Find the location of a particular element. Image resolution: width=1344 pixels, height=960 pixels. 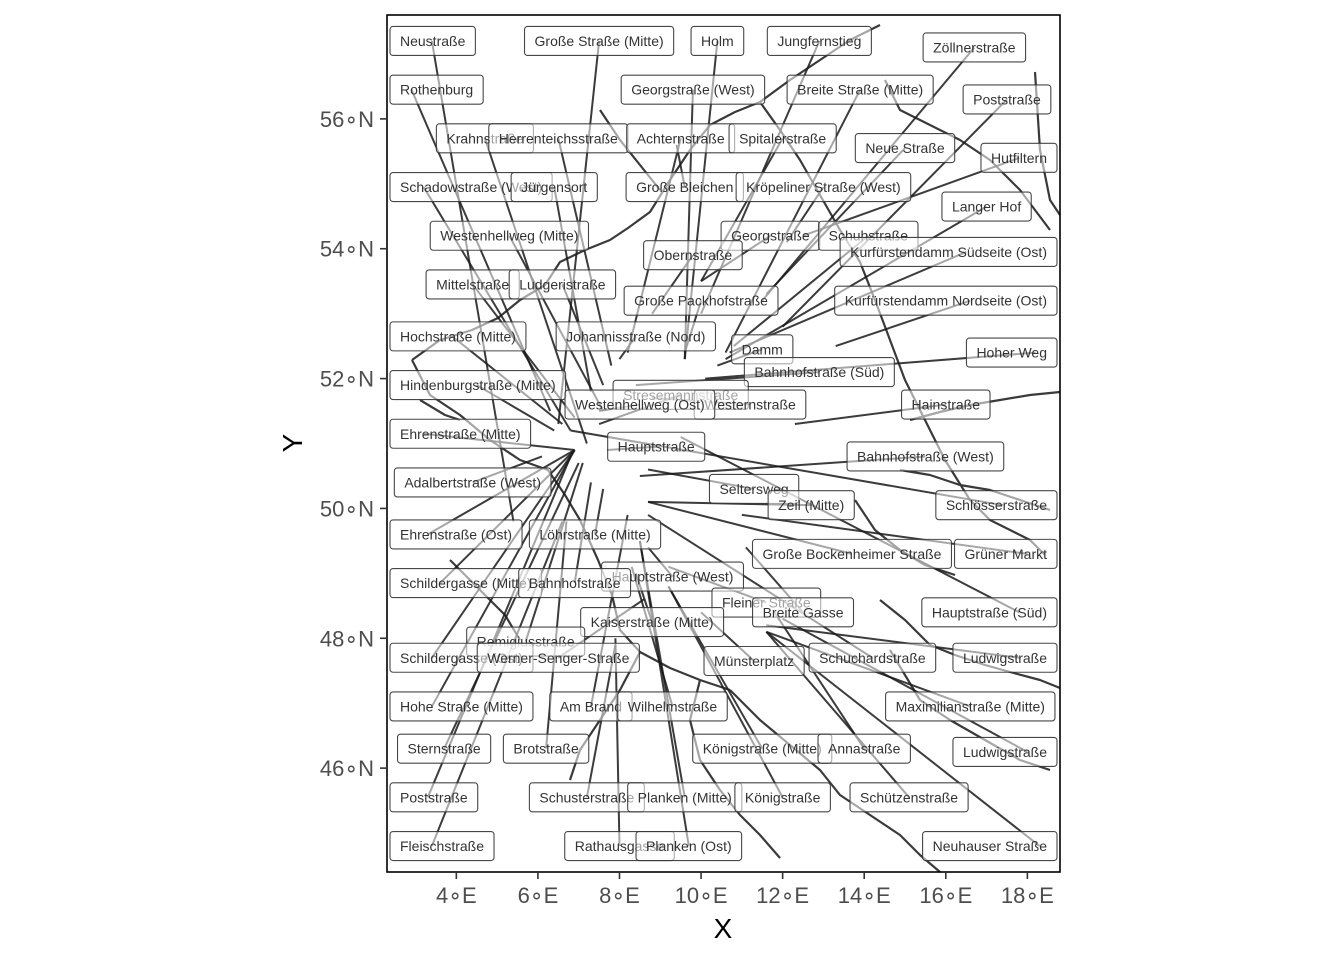

street-label-text: Mittelstraße is located at coordinates (472, 284).